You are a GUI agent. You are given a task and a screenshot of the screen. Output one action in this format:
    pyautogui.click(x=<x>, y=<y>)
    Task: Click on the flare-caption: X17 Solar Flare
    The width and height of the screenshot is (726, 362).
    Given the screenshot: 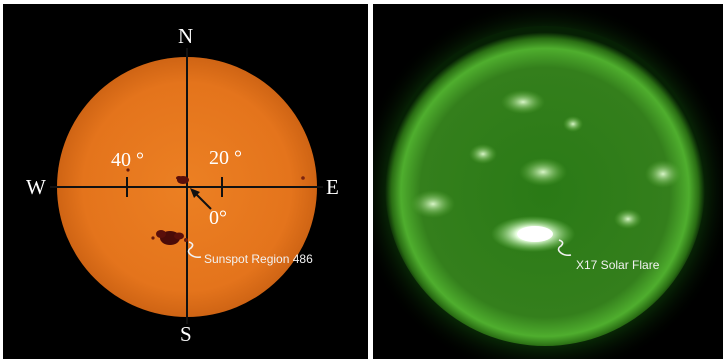 What is the action you would take?
    pyautogui.click(x=618, y=265)
    